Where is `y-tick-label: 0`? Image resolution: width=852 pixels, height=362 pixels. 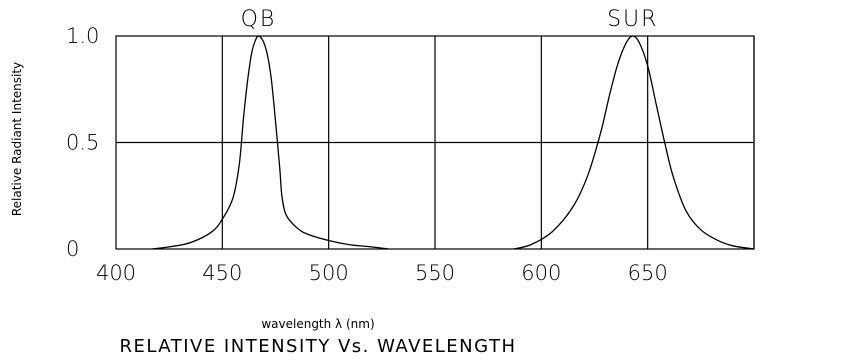
y-tick-label: 0 is located at coordinates (72, 249).